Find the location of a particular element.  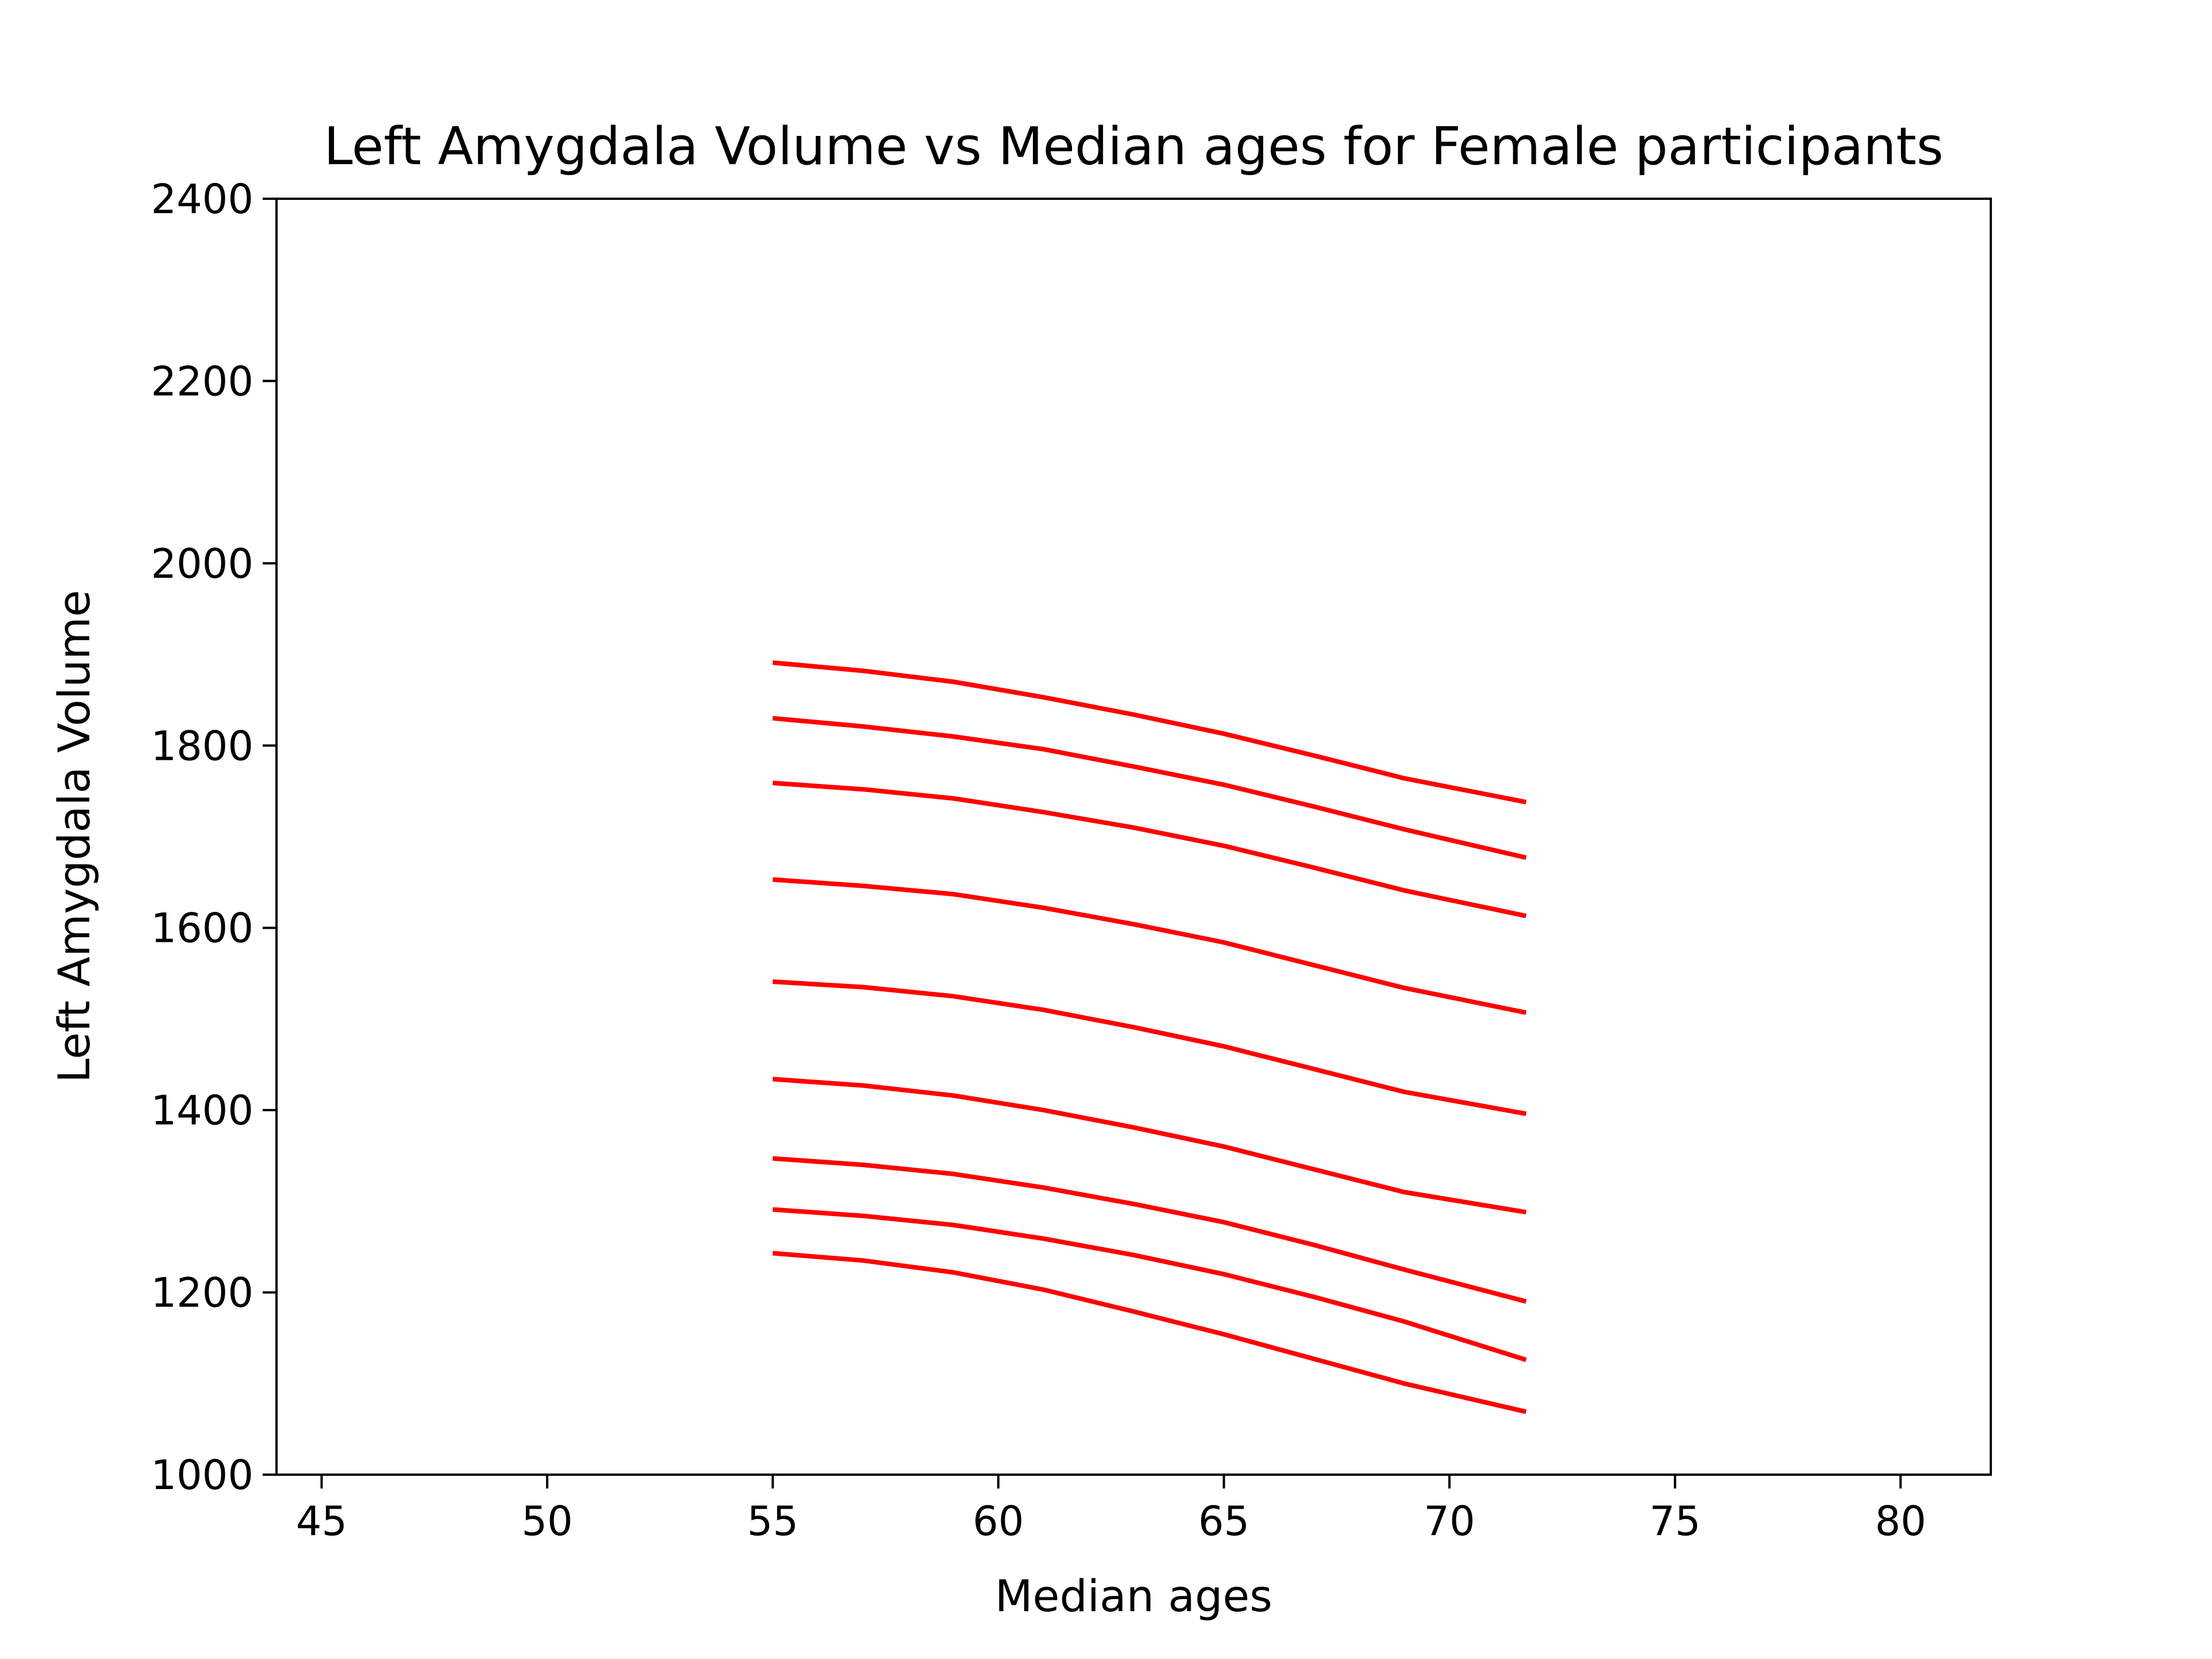

y-tick-label: 1400 is located at coordinates (202, 1110).